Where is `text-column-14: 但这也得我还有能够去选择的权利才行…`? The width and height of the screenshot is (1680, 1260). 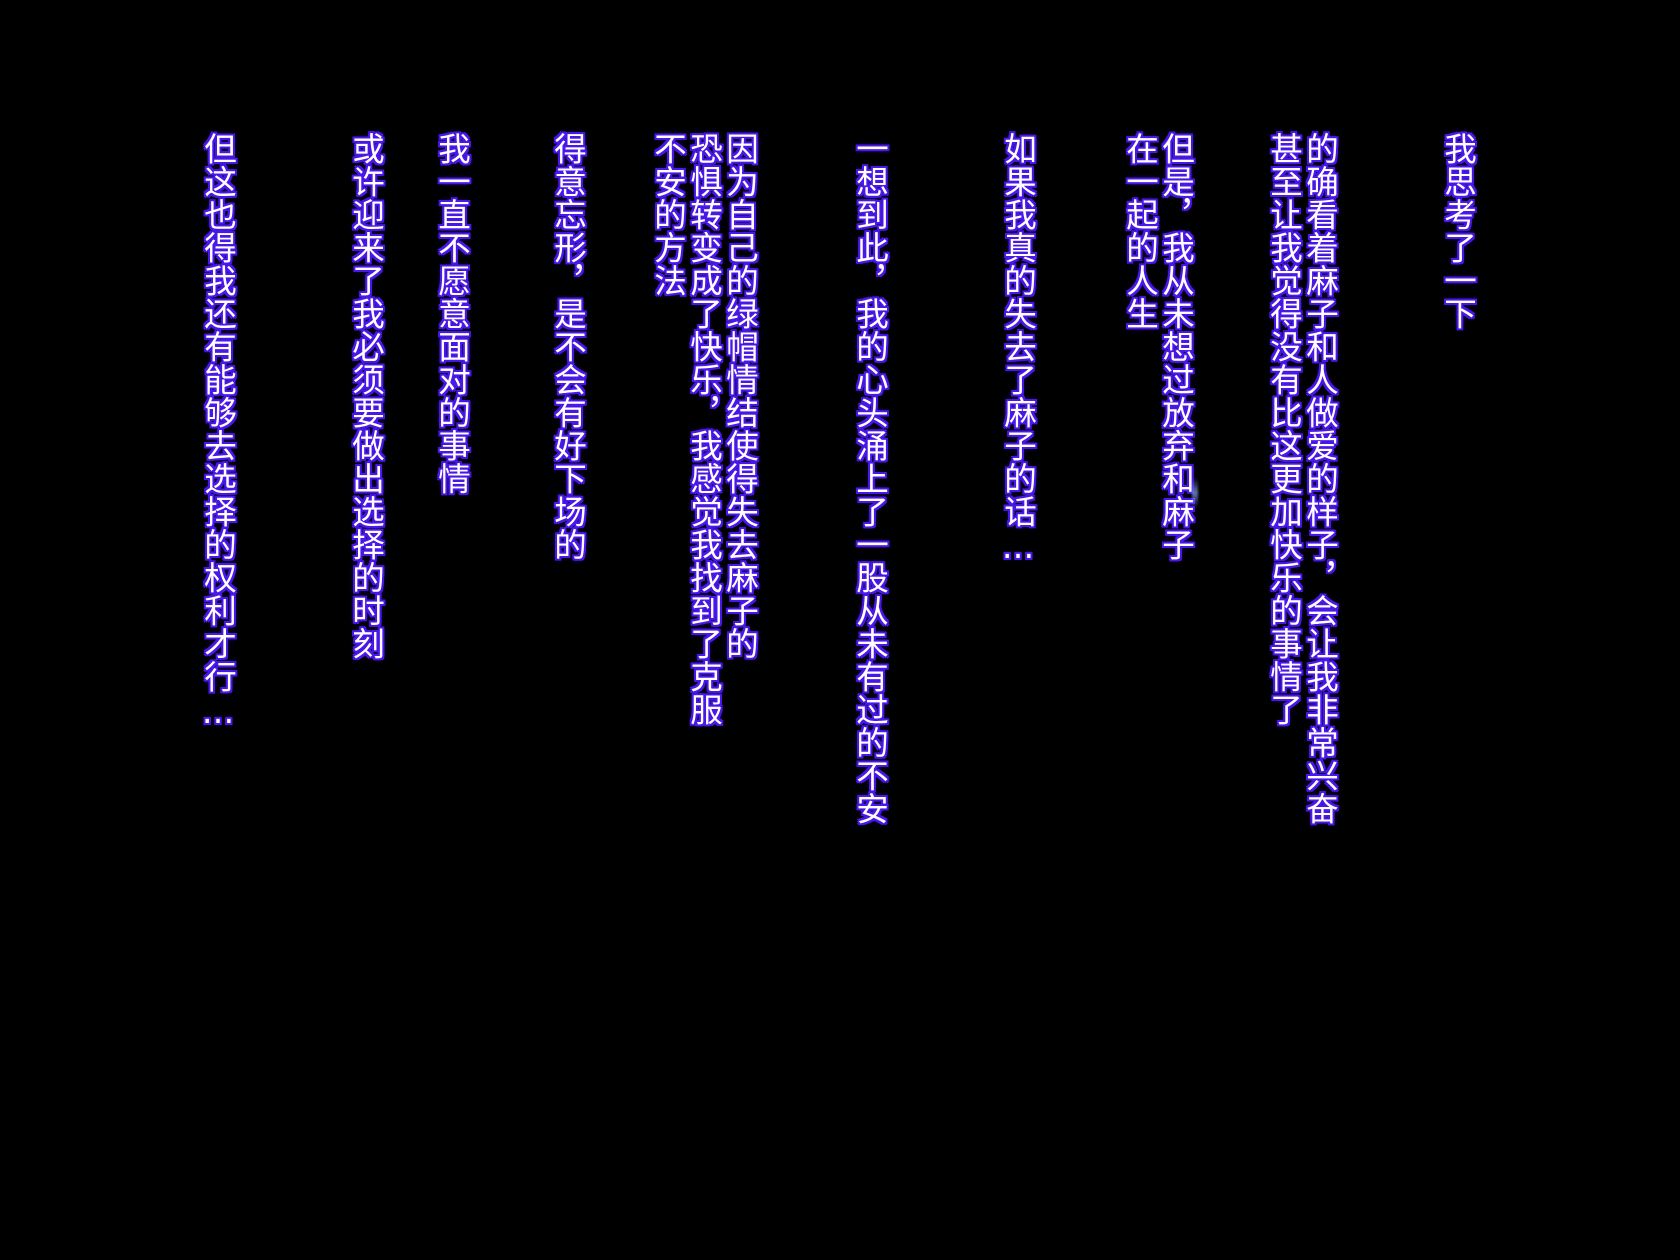 text-column-14: 但这也得我还有能够去选择的权利才行… is located at coordinates (218, 432).